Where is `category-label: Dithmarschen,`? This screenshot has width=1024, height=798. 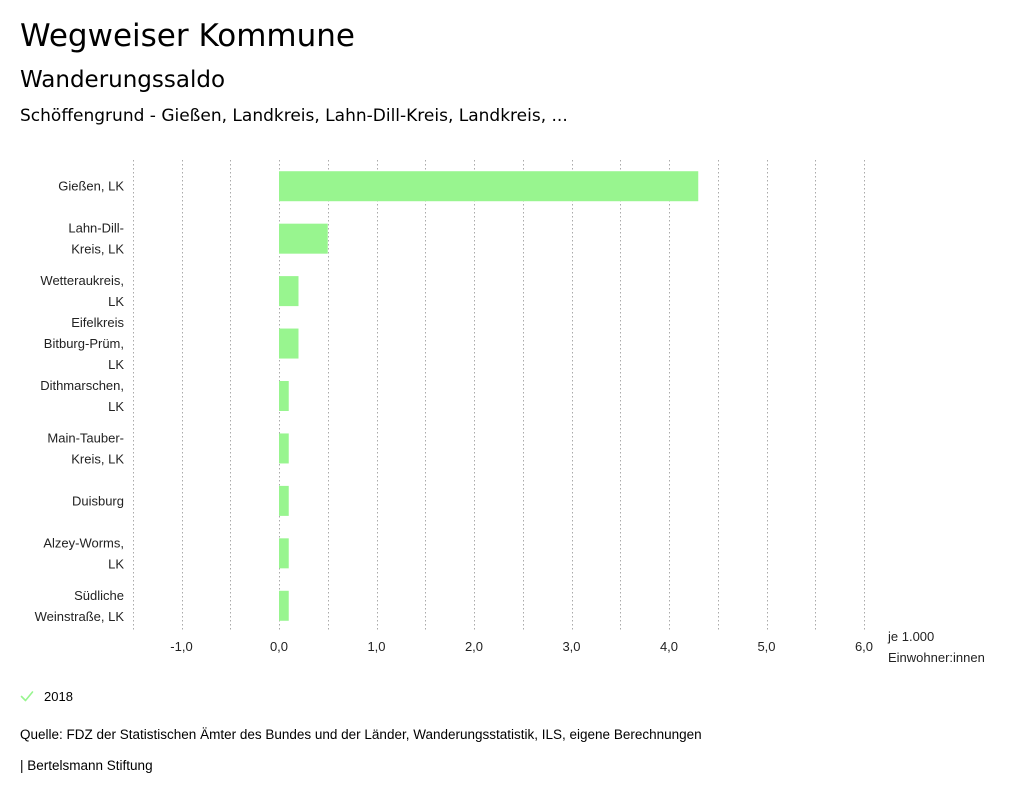 category-label: Dithmarschen, is located at coordinates (82, 385).